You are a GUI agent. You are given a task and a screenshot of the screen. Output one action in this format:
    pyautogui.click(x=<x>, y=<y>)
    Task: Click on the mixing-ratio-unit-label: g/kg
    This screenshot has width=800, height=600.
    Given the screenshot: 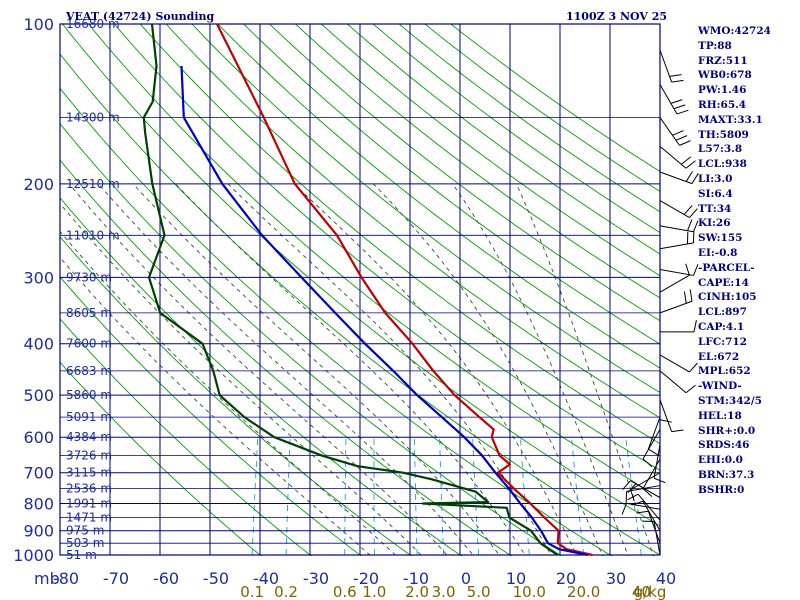 What is the action you would take?
    pyautogui.click(x=650, y=591)
    